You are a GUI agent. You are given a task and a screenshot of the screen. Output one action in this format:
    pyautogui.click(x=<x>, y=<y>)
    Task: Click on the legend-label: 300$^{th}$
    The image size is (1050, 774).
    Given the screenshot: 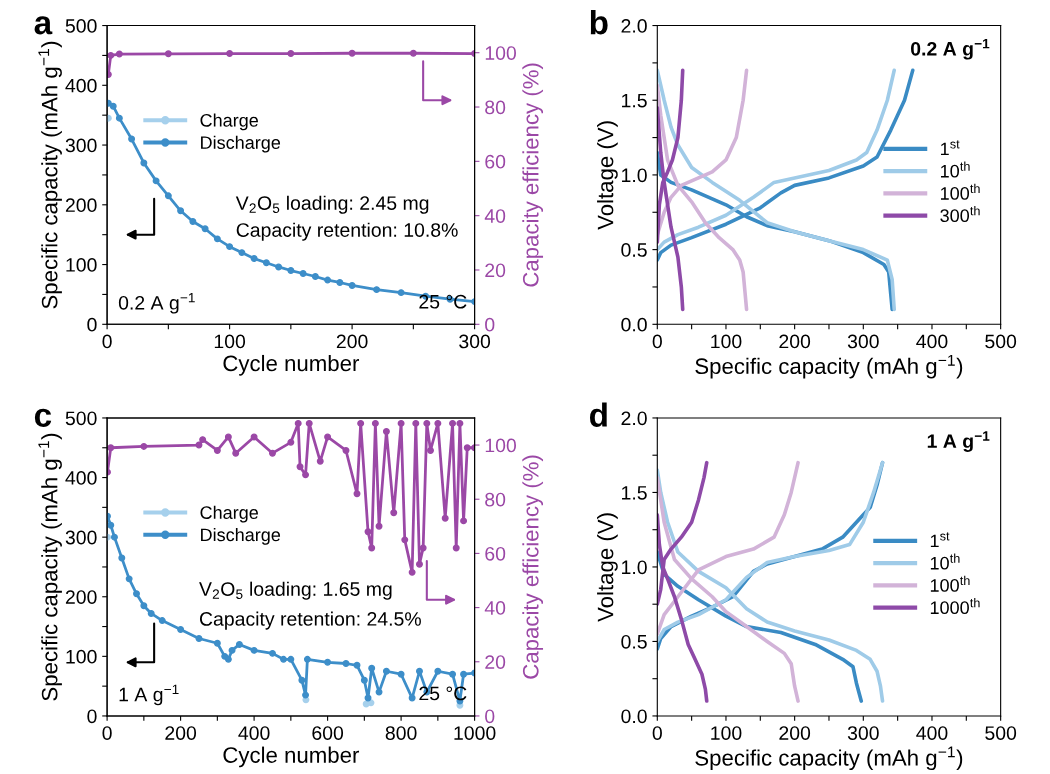 What is the action you would take?
    pyautogui.click(x=960, y=214)
    